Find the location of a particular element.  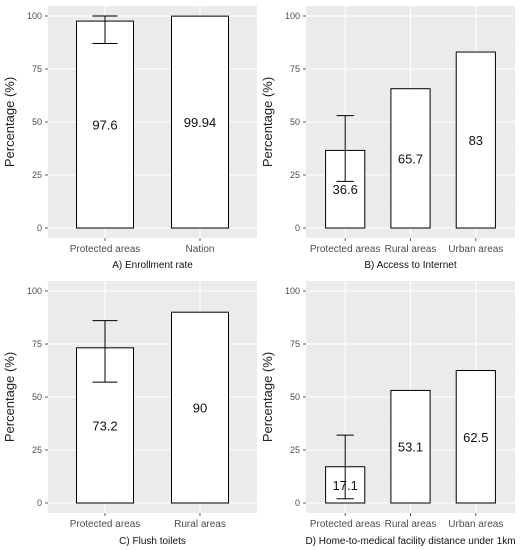

data-label-1: 97.6 is located at coordinates (104, 125).